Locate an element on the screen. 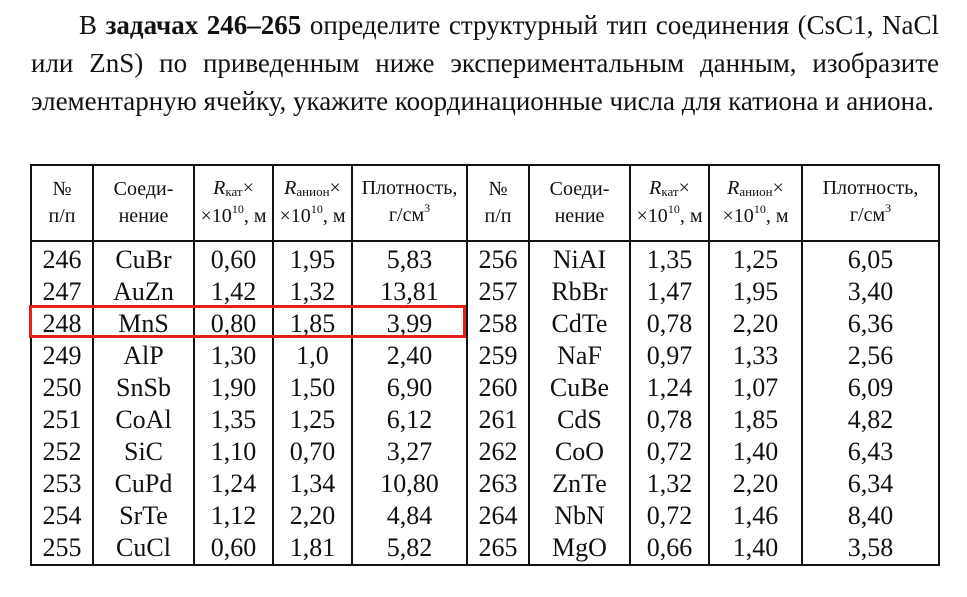 The image size is (967, 597). intro-lead: В is located at coordinates (92, 25).